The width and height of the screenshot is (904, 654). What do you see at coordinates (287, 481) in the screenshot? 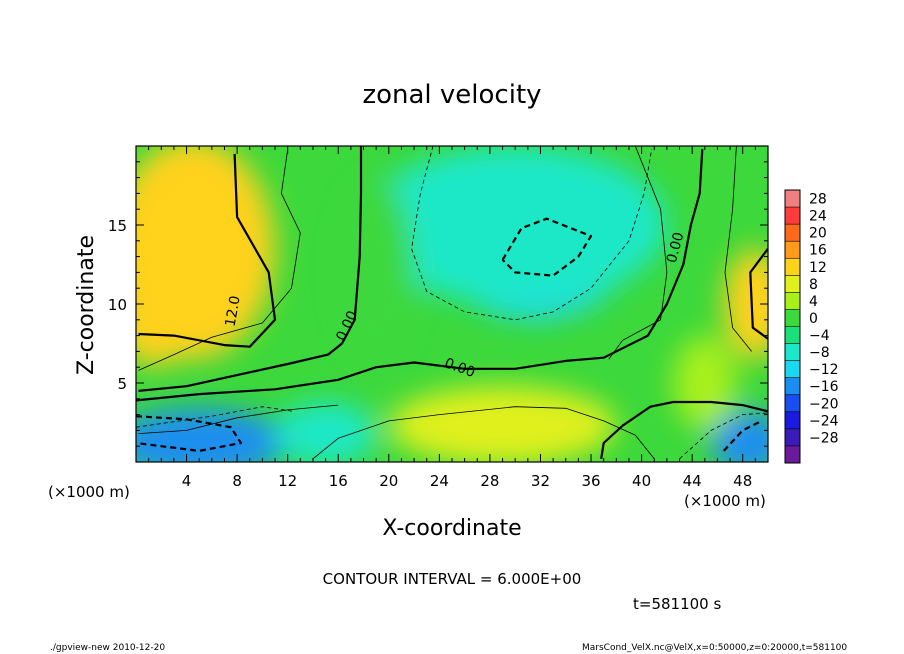
I see `x-tick-label: 12` at bounding box center [287, 481].